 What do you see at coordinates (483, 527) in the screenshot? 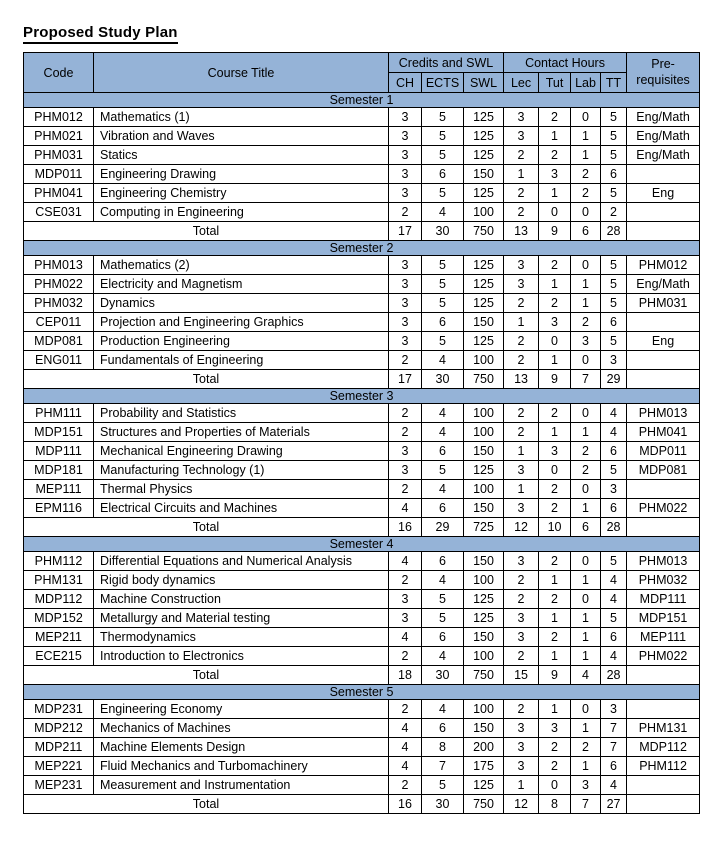
I see `total-swl-cell: 725` at bounding box center [483, 527].